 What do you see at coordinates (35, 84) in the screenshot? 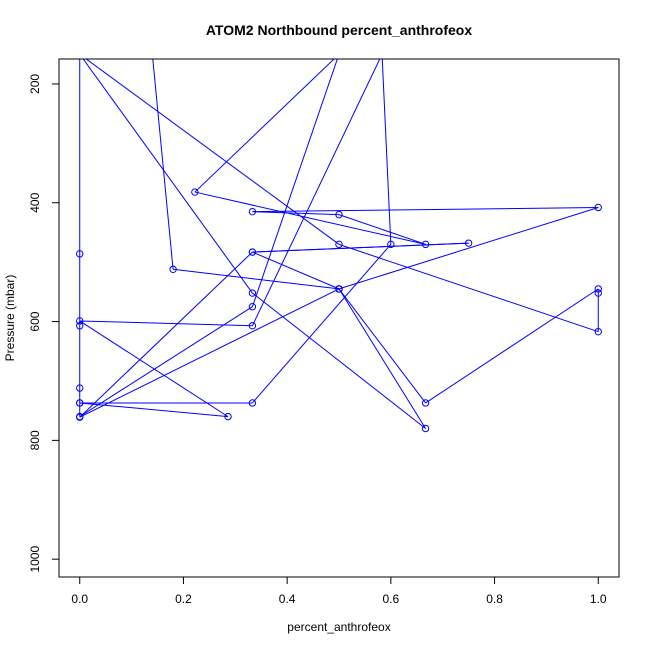
I see `y-tick-label: 200` at bounding box center [35, 84].